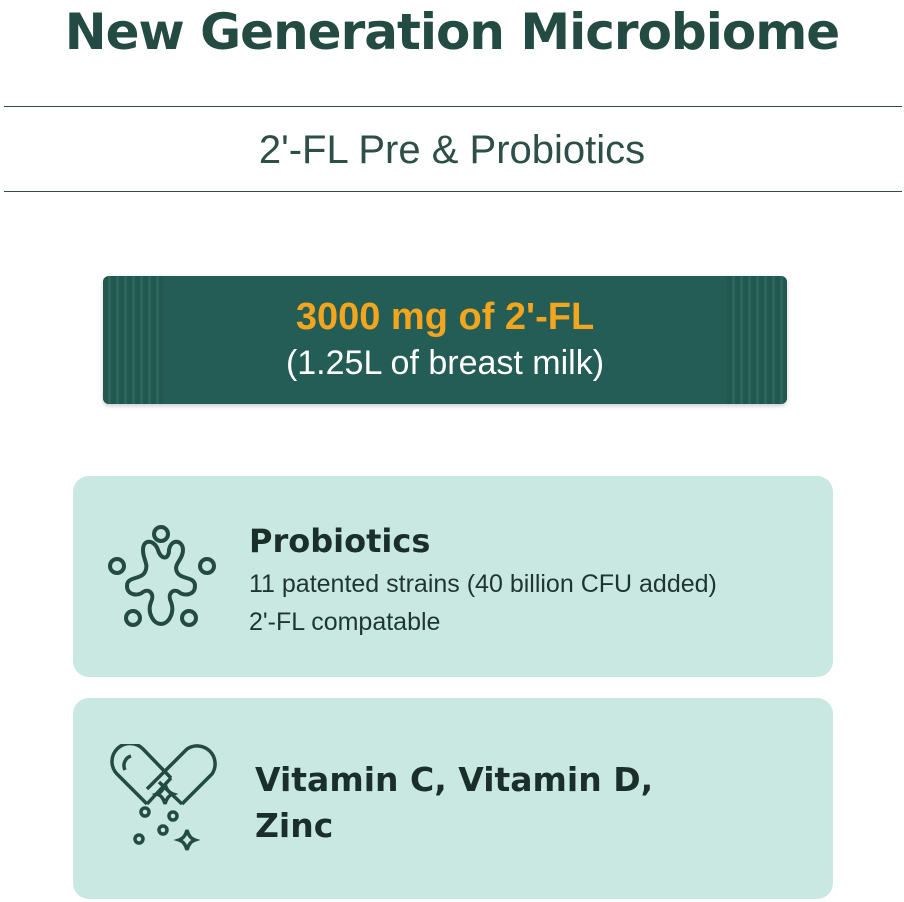 The width and height of the screenshot is (904, 902). What do you see at coordinates (452, 150) in the screenshot?
I see `subtitle: 2'-FL Pre & Probiotics` at bounding box center [452, 150].